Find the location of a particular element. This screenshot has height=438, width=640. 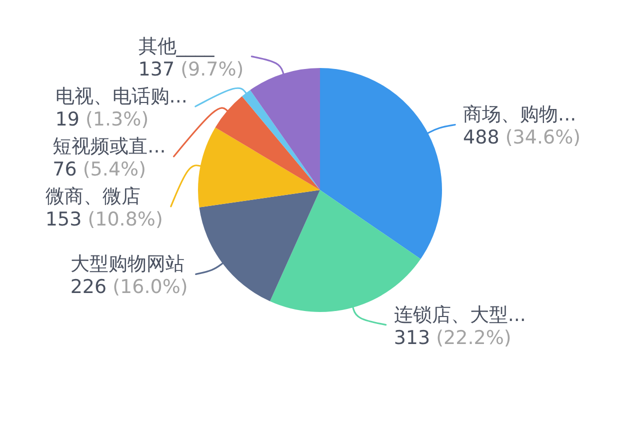

data-label: 488 (34.6%) is located at coordinates (522, 137).